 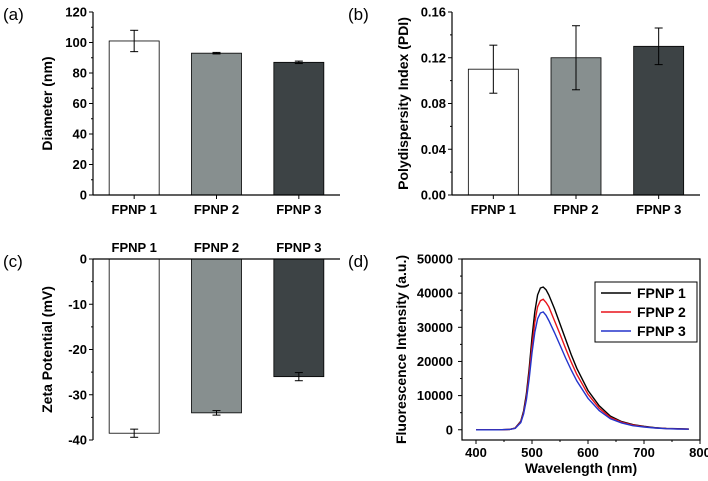 I want to click on y-axis-title: Polydispersity Index (PDI), so click(x=403, y=103).